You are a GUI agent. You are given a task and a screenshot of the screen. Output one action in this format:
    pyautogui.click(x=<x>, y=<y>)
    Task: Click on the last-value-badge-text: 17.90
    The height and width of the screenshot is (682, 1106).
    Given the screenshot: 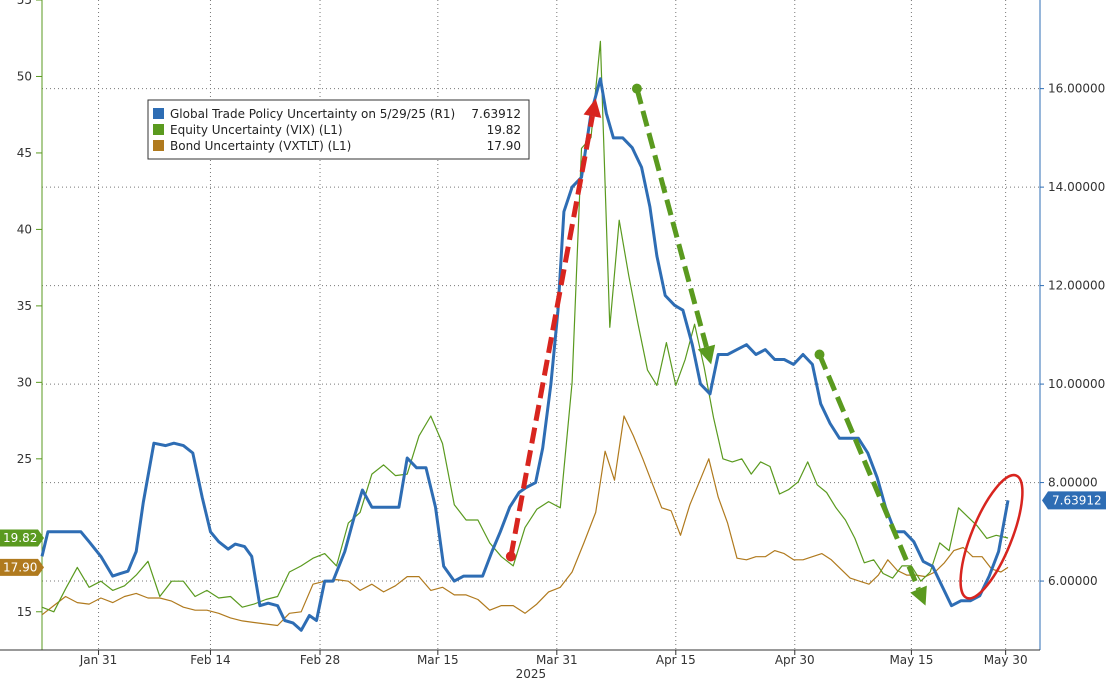 What is the action you would take?
    pyautogui.click(x=20, y=567)
    